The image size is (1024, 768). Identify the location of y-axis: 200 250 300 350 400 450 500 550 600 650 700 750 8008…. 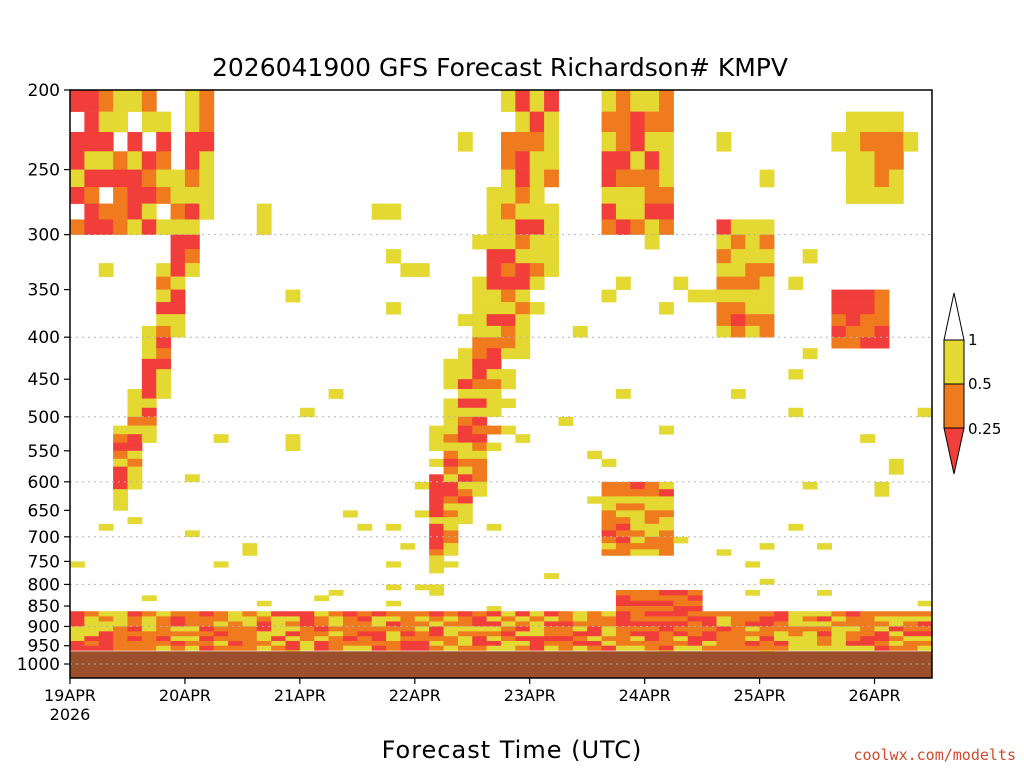
(43, 378).